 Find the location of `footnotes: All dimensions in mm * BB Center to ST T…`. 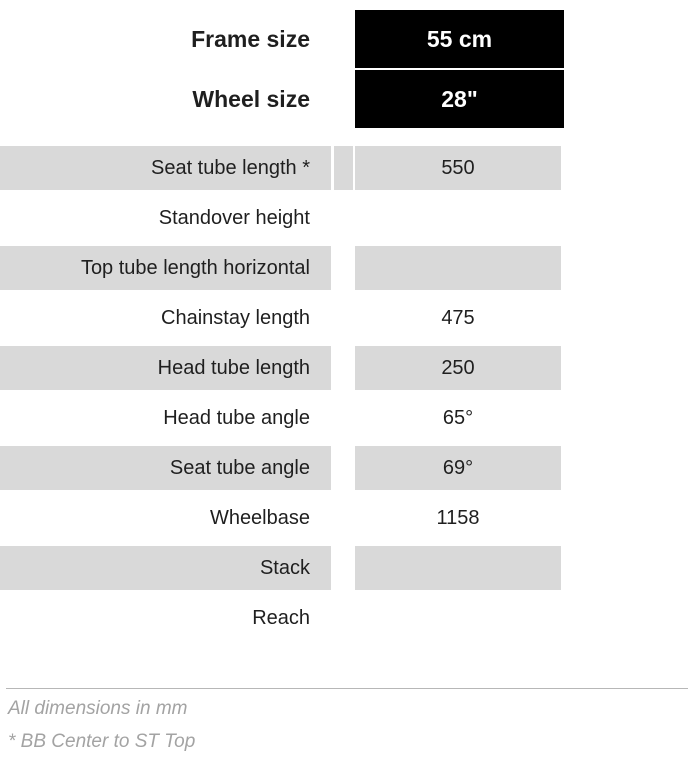

footnotes: All dimensions in mm * BB Center to ST T… is located at coordinates (345, 720).